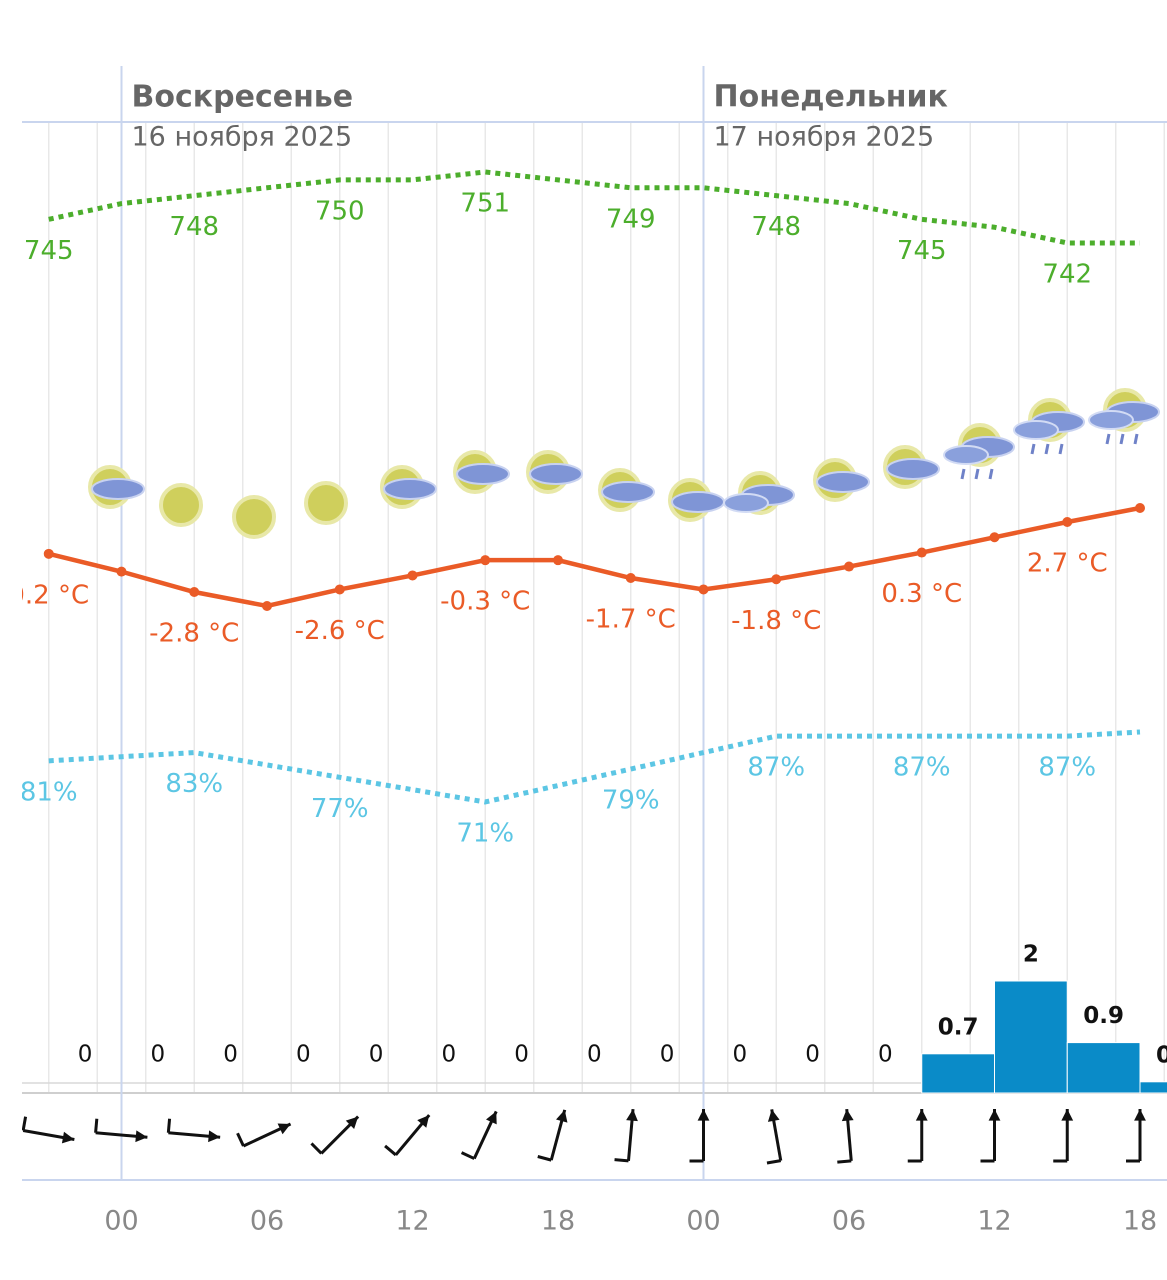 Image resolution: width=1167 pixels, height=1280 pixels. I want to click on precipitation-label: 0.2, so click(1161, 1055).